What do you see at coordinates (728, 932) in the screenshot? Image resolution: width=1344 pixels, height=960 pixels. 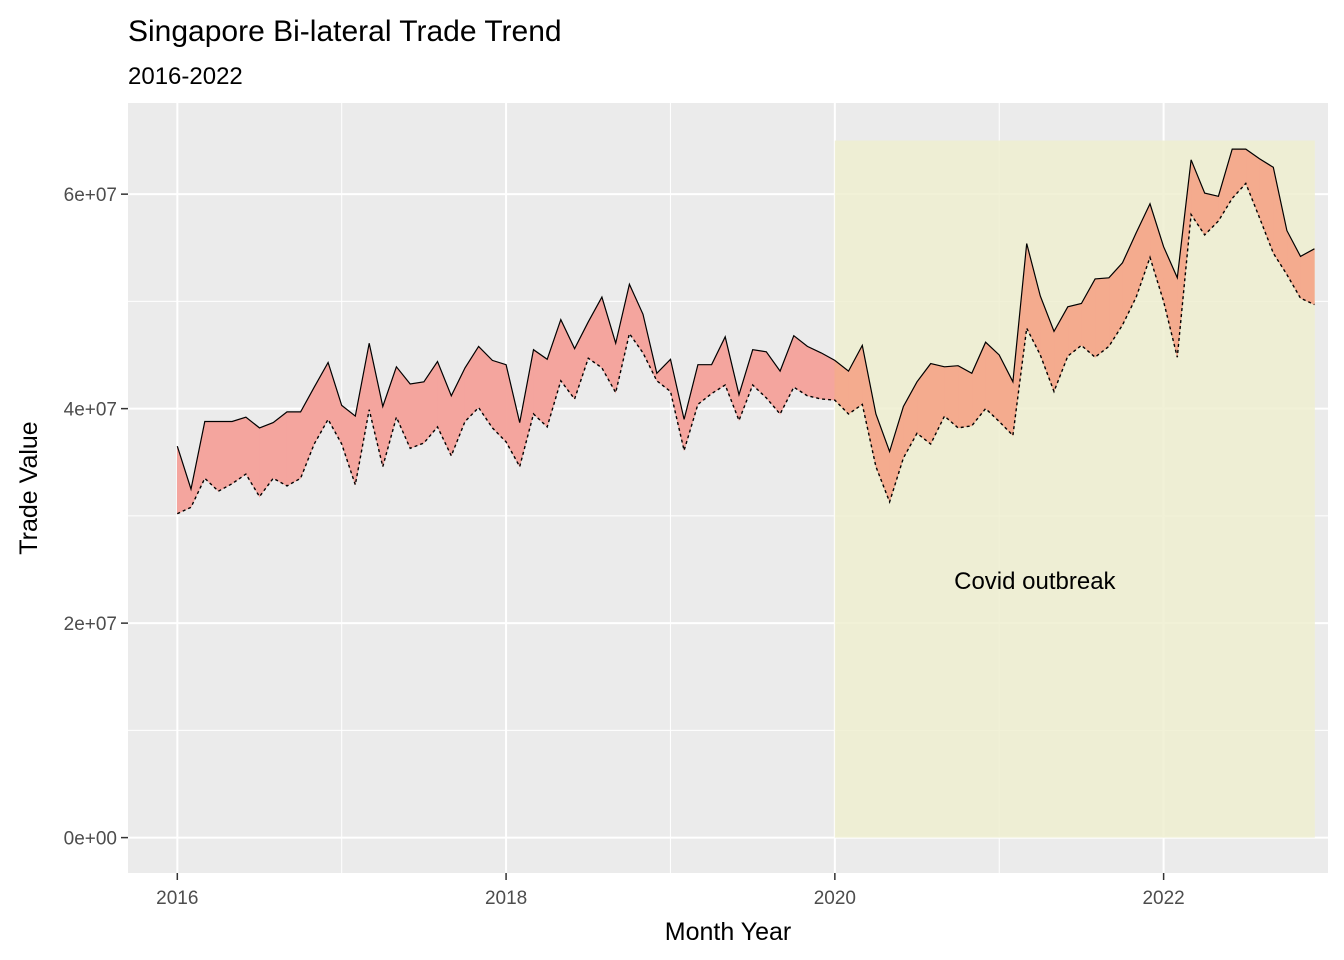 I see `x-axis-title: Month Year` at bounding box center [728, 932].